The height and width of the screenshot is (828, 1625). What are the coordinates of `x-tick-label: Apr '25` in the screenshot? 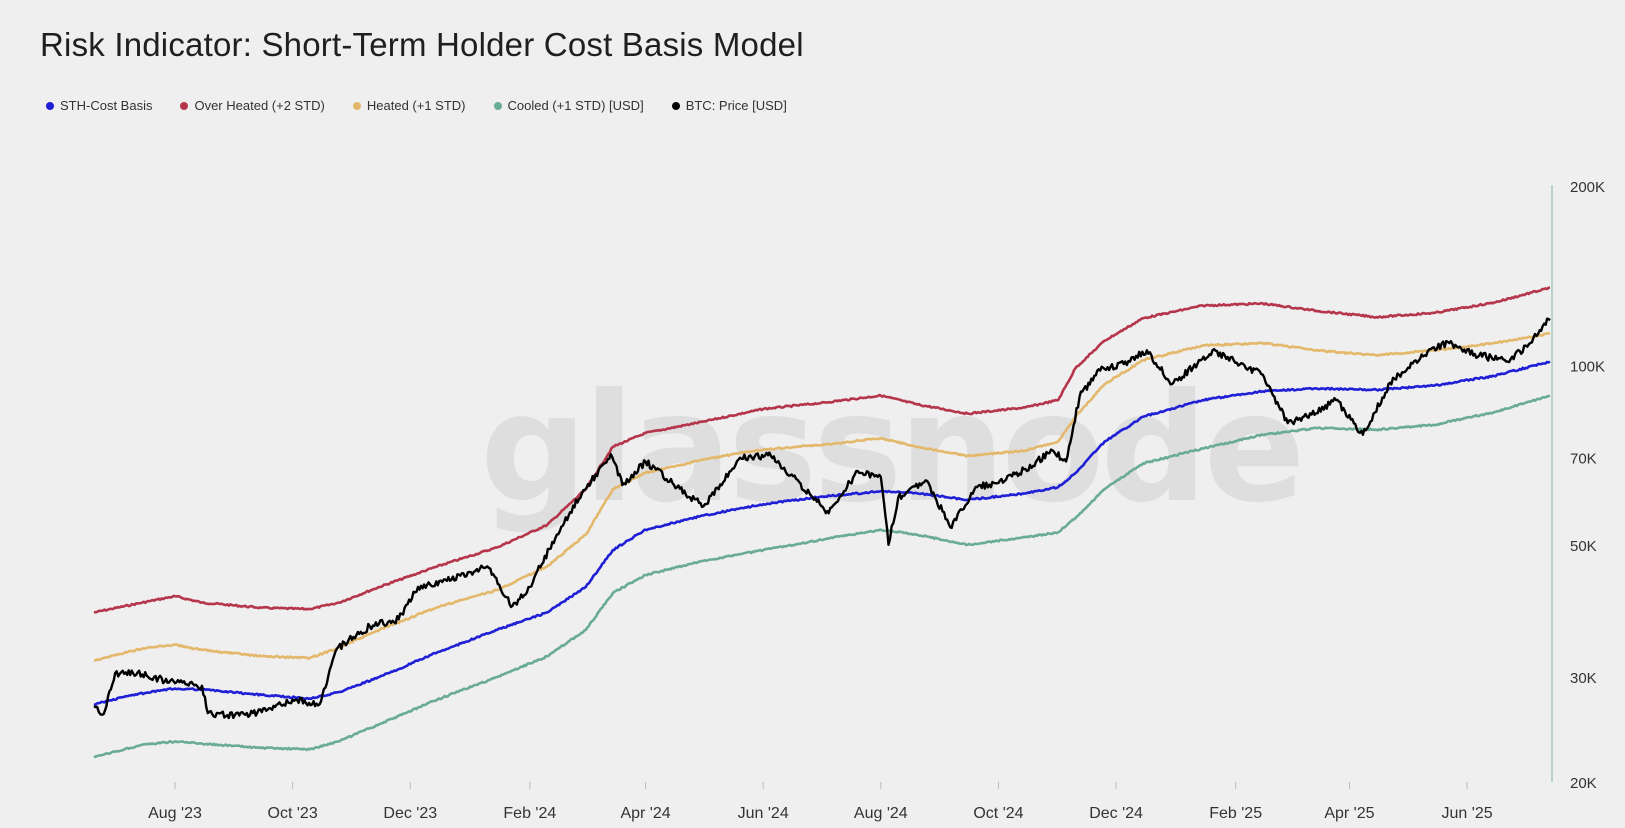 It's located at (1349, 813).